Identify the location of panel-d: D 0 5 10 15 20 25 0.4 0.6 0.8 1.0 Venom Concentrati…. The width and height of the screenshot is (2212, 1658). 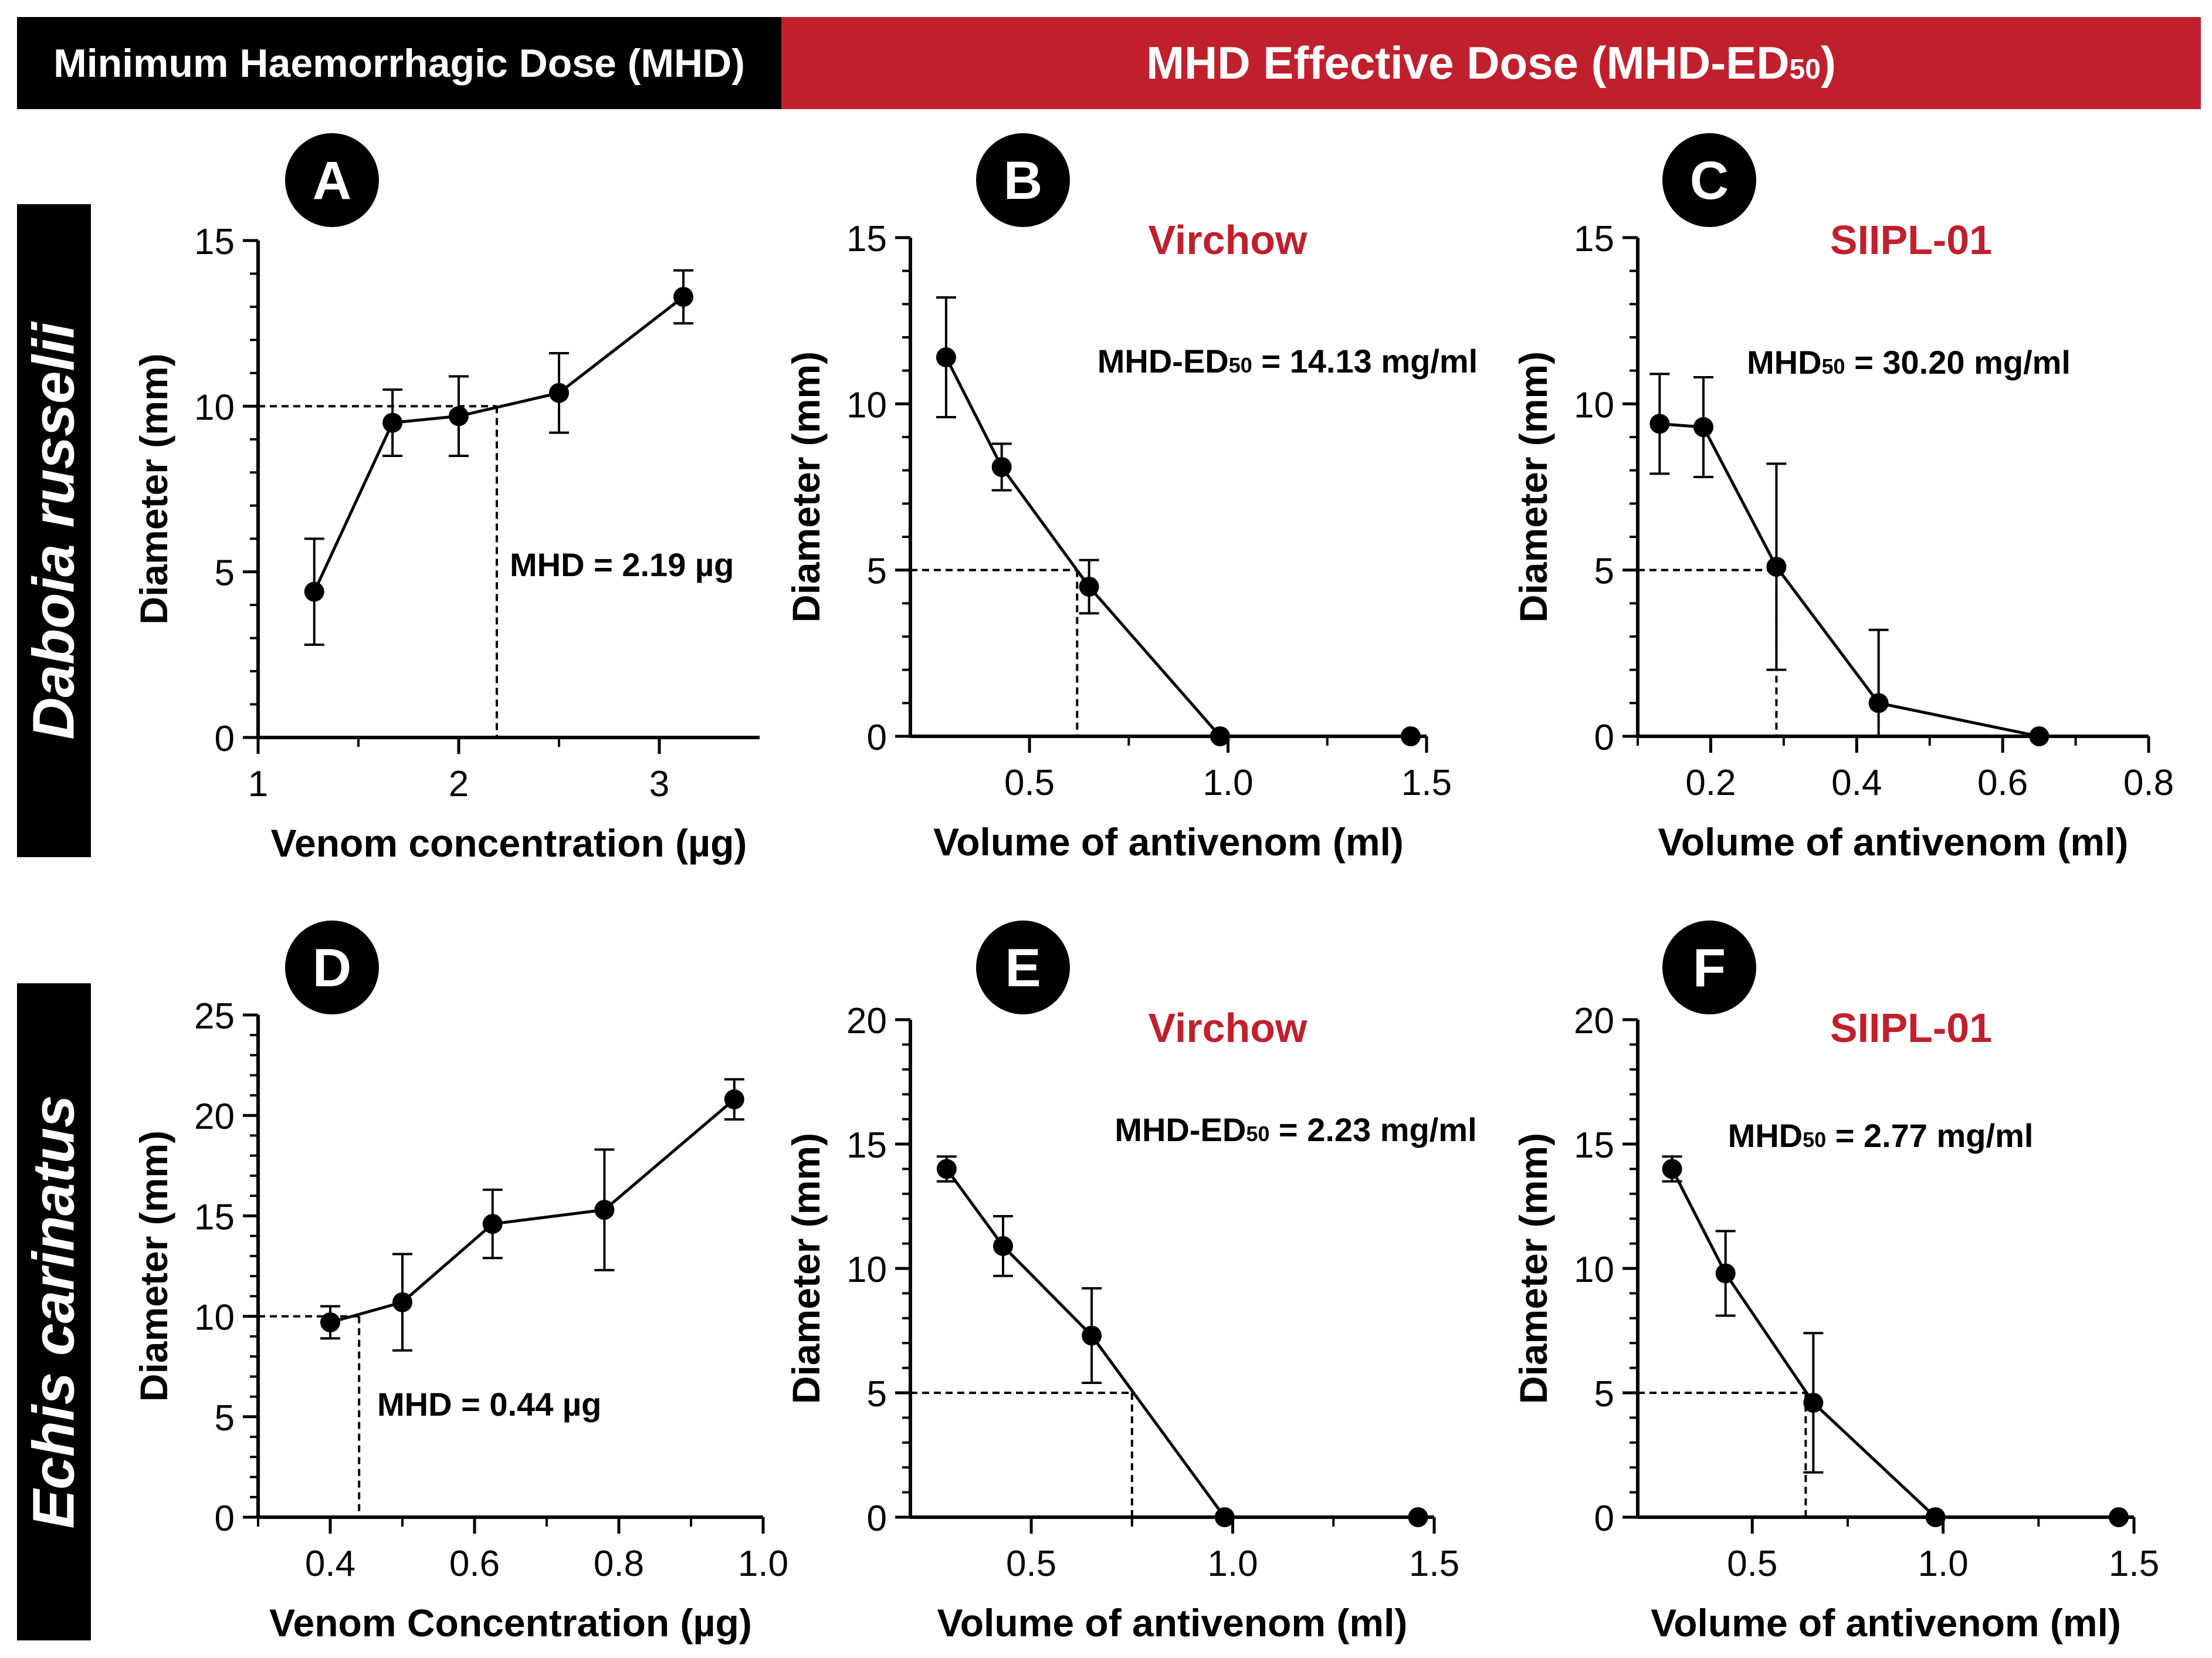
(460, 1283).